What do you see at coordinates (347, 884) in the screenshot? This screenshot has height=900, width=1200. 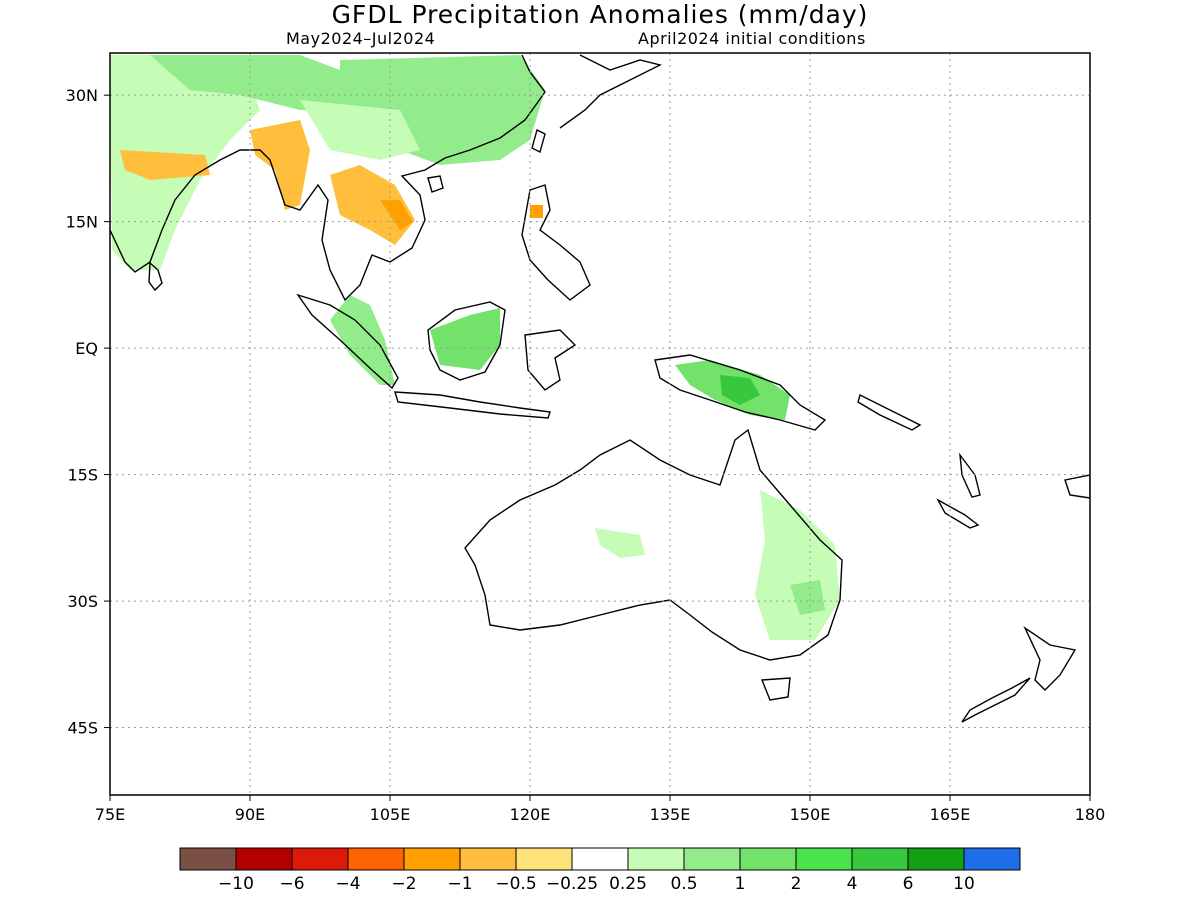 I see `colorbar-label: −4` at bounding box center [347, 884].